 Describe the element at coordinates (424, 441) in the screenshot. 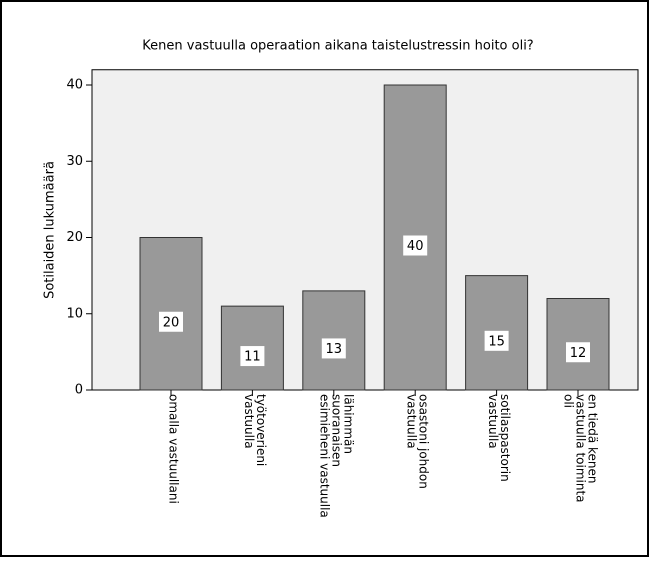

I see `x-tick-label: osastoni johdon` at that location.